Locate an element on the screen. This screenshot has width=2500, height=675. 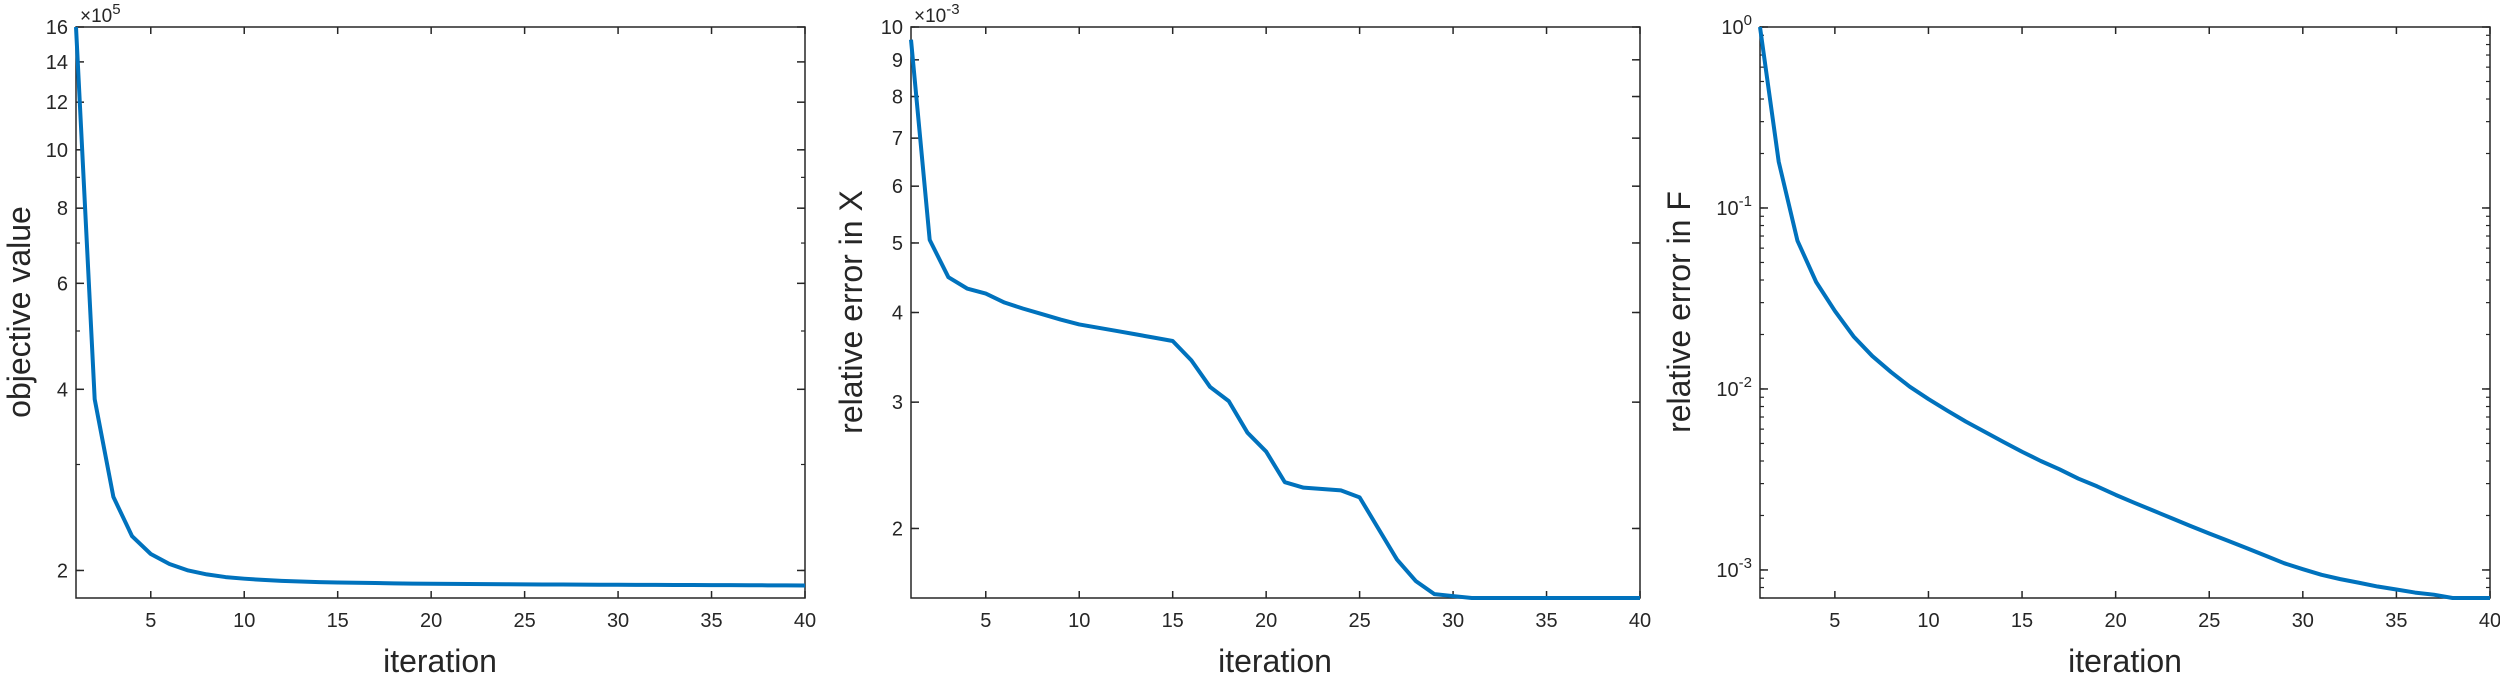
y-tick-label: 3 is located at coordinates (897, 403).